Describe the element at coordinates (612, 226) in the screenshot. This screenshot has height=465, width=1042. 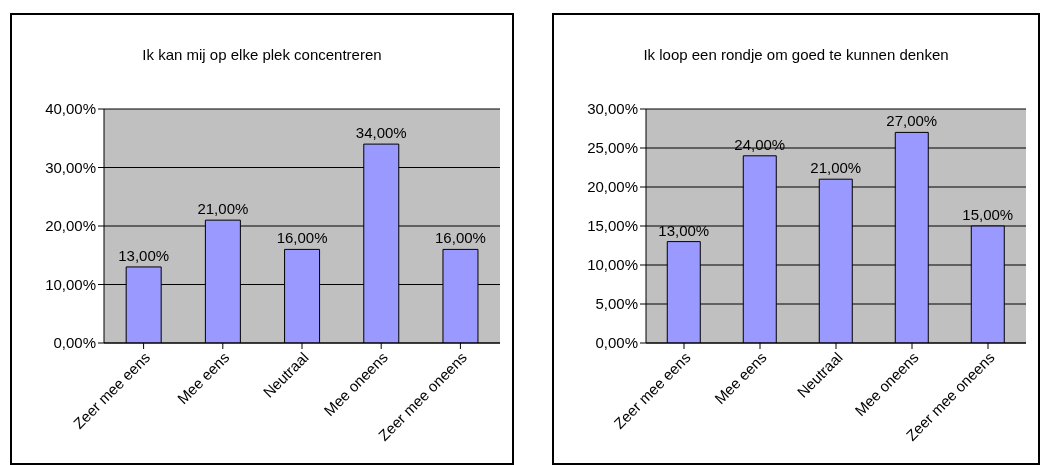
I see `y-tick-label: 15,00%` at that location.